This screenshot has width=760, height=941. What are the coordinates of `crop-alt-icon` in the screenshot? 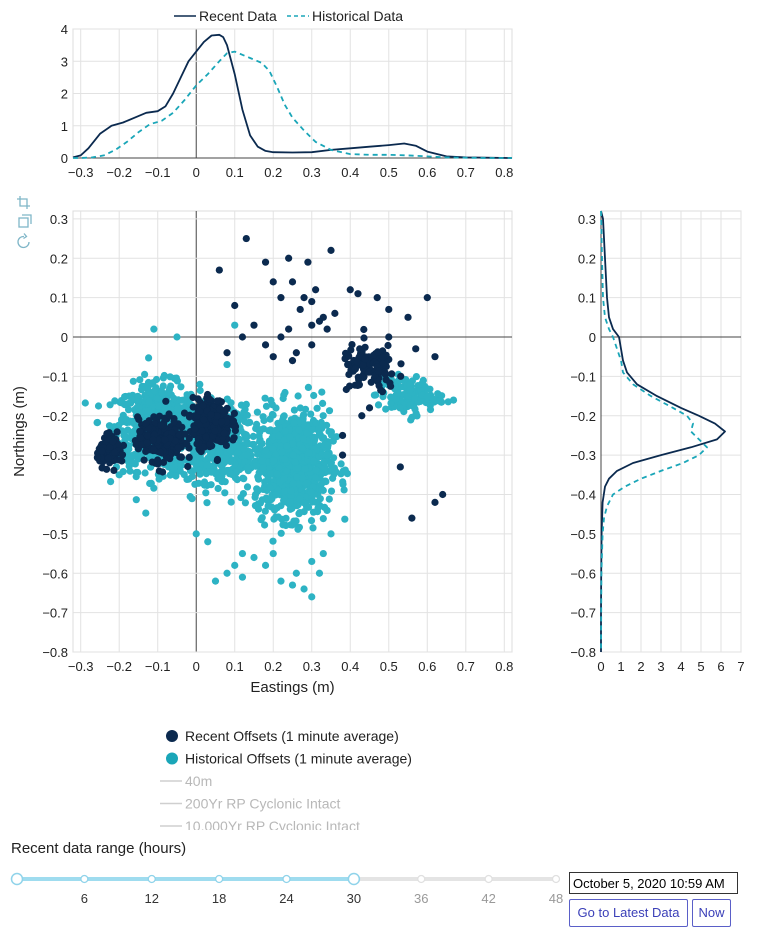 It's located at (25, 221).